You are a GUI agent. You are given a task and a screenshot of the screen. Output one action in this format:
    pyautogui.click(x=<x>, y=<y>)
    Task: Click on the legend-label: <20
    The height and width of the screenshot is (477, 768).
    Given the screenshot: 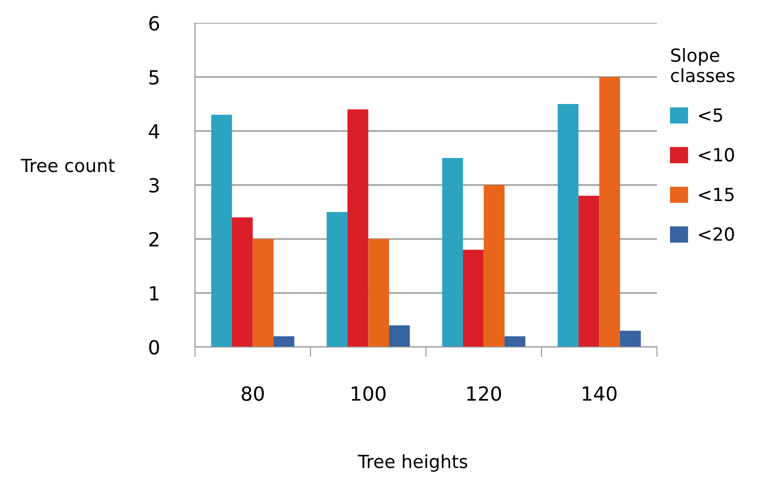 What is the action you would take?
    pyautogui.click(x=716, y=234)
    